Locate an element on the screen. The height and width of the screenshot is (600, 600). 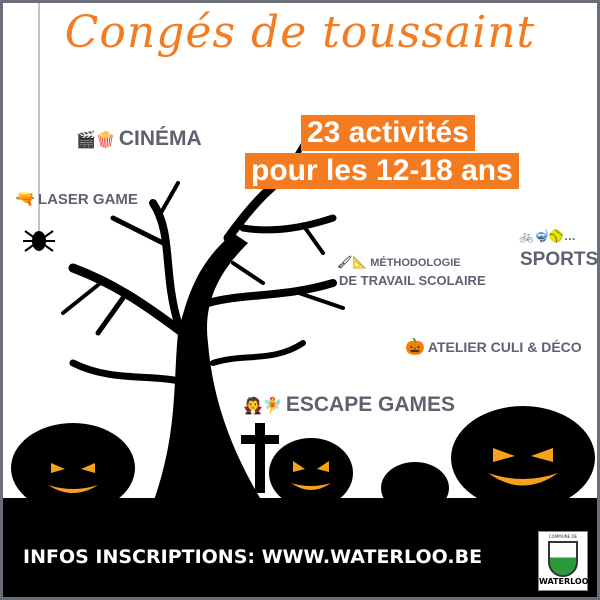
activity-label: CINÉMA is located at coordinates (160, 138).